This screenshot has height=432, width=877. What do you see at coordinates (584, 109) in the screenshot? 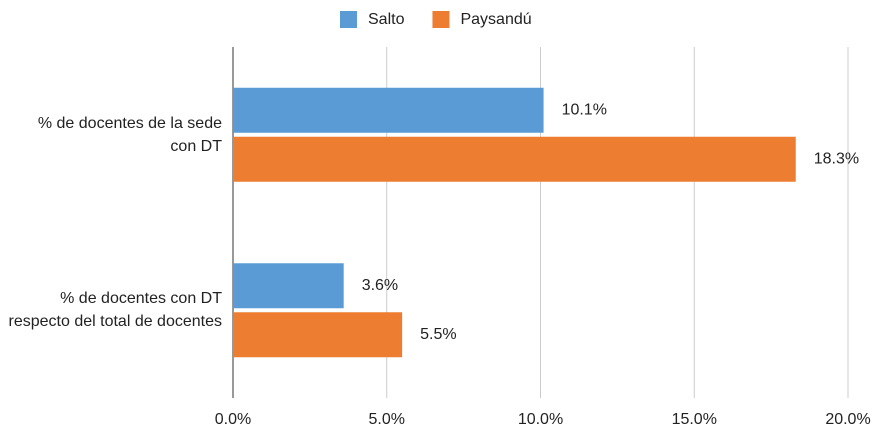
I see `value-label: 10.1%` at bounding box center [584, 109].